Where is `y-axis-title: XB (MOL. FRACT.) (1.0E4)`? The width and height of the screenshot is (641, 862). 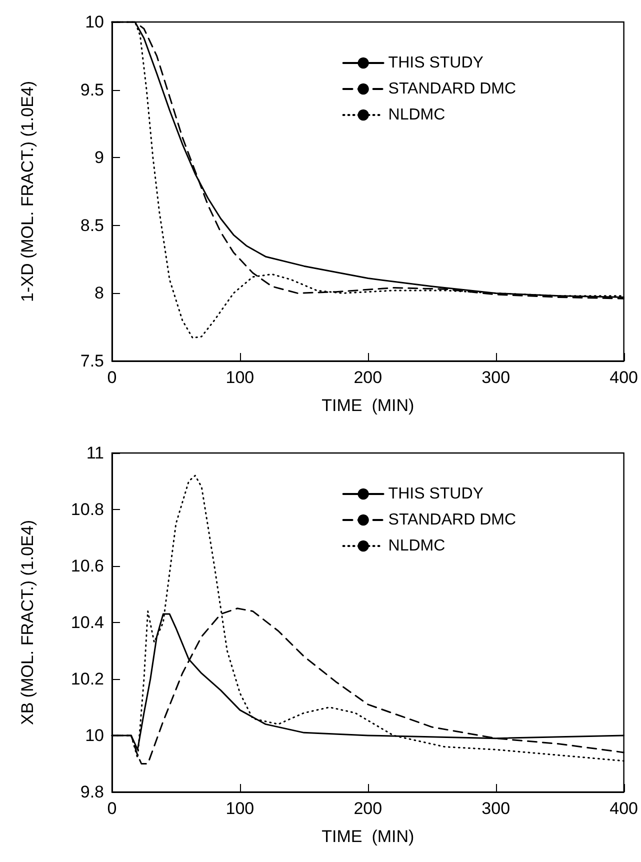 y-axis-title: XB (MOL. FRACT.) (1.0E4) is located at coordinates (27, 622).